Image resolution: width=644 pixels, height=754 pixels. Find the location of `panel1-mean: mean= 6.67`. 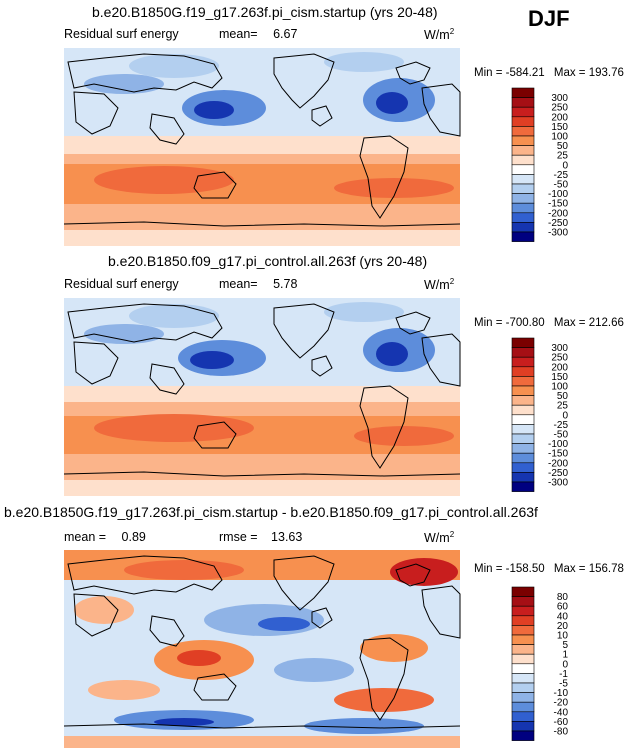

panel1-mean: mean= 6.67 is located at coordinates (258, 34).